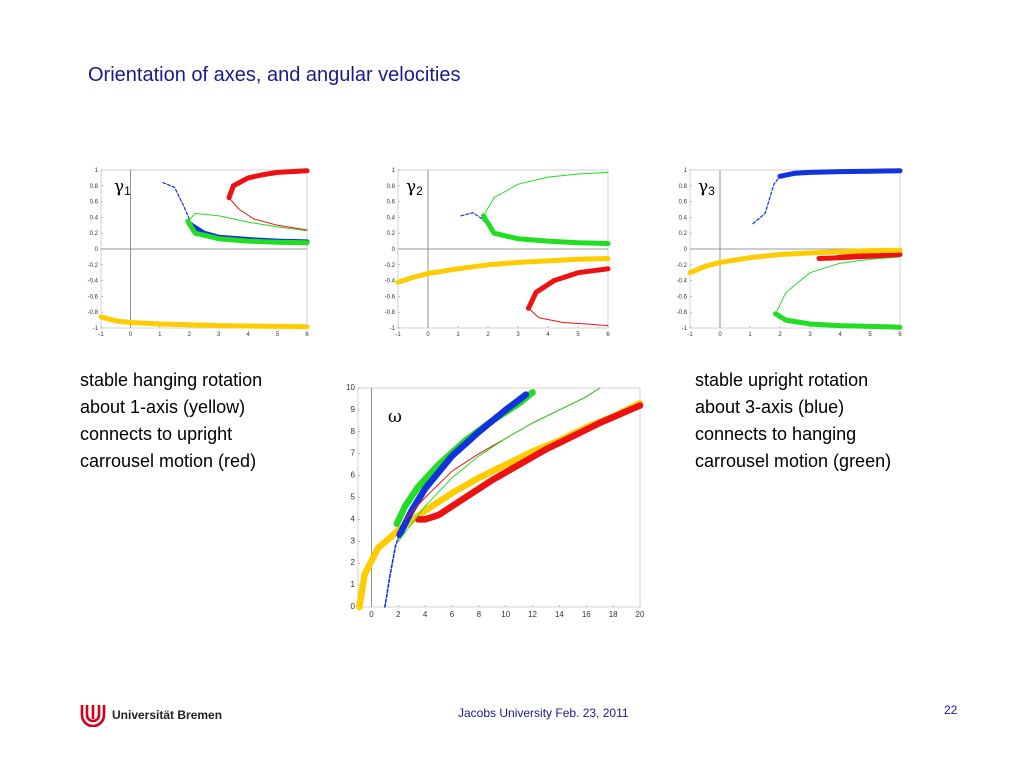 This screenshot has width=1024, height=768. I want to click on panel-label: γ1, so click(122, 187).